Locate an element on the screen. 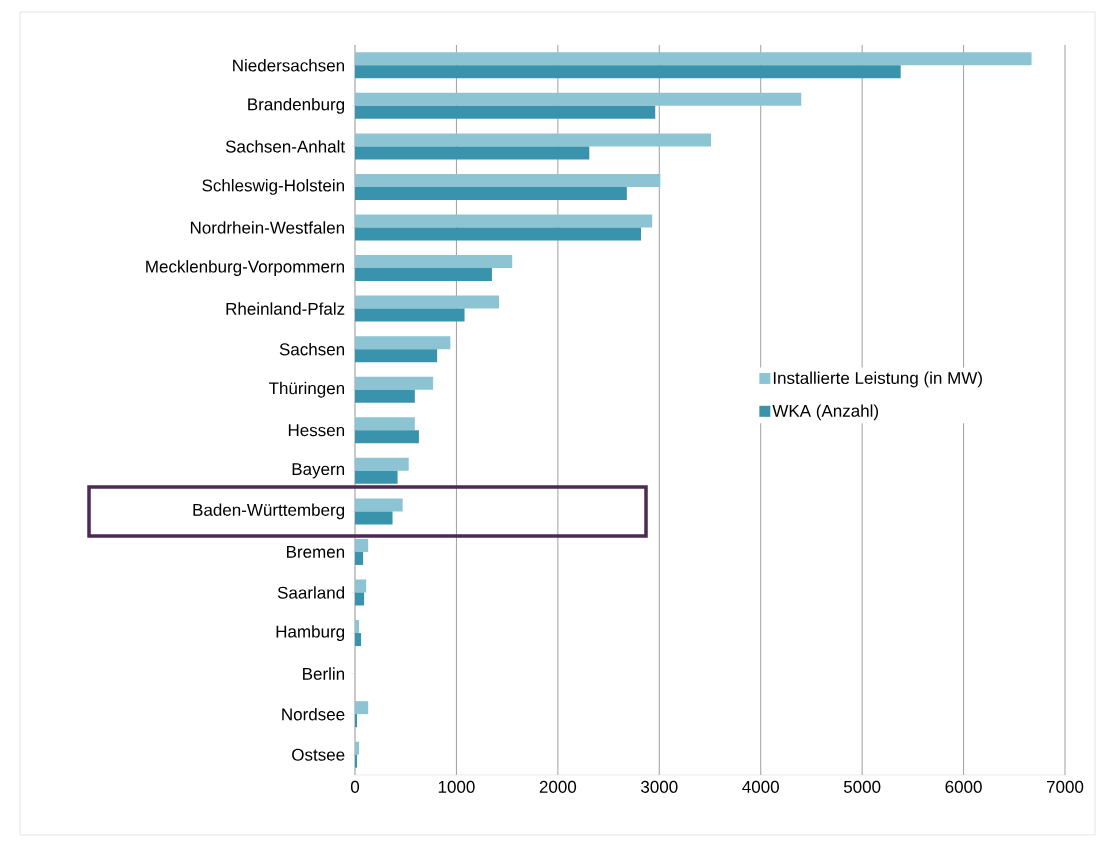 Image resolution: width=1103 pixels, height=845 pixels. y-tick-label: Mecklenburg-Vorpommern is located at coordinates (245, 268).